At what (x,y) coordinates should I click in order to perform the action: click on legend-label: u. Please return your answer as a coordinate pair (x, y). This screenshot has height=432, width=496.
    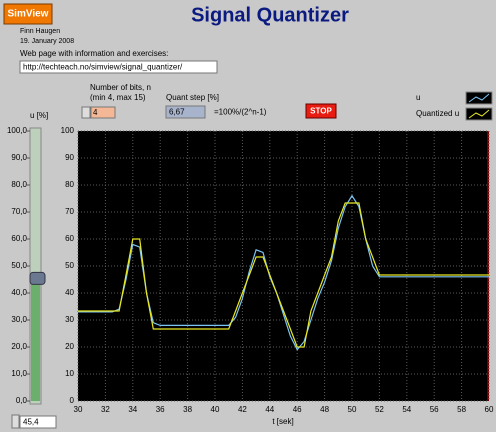
    Looking at the image, I should click on (418, 97).